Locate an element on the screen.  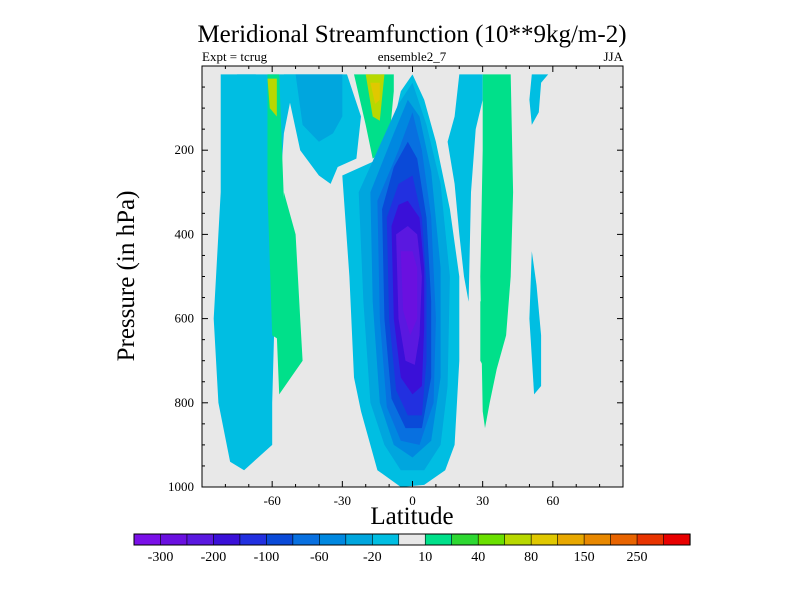
contour-trop-orange is located at coordinates (375, 93).